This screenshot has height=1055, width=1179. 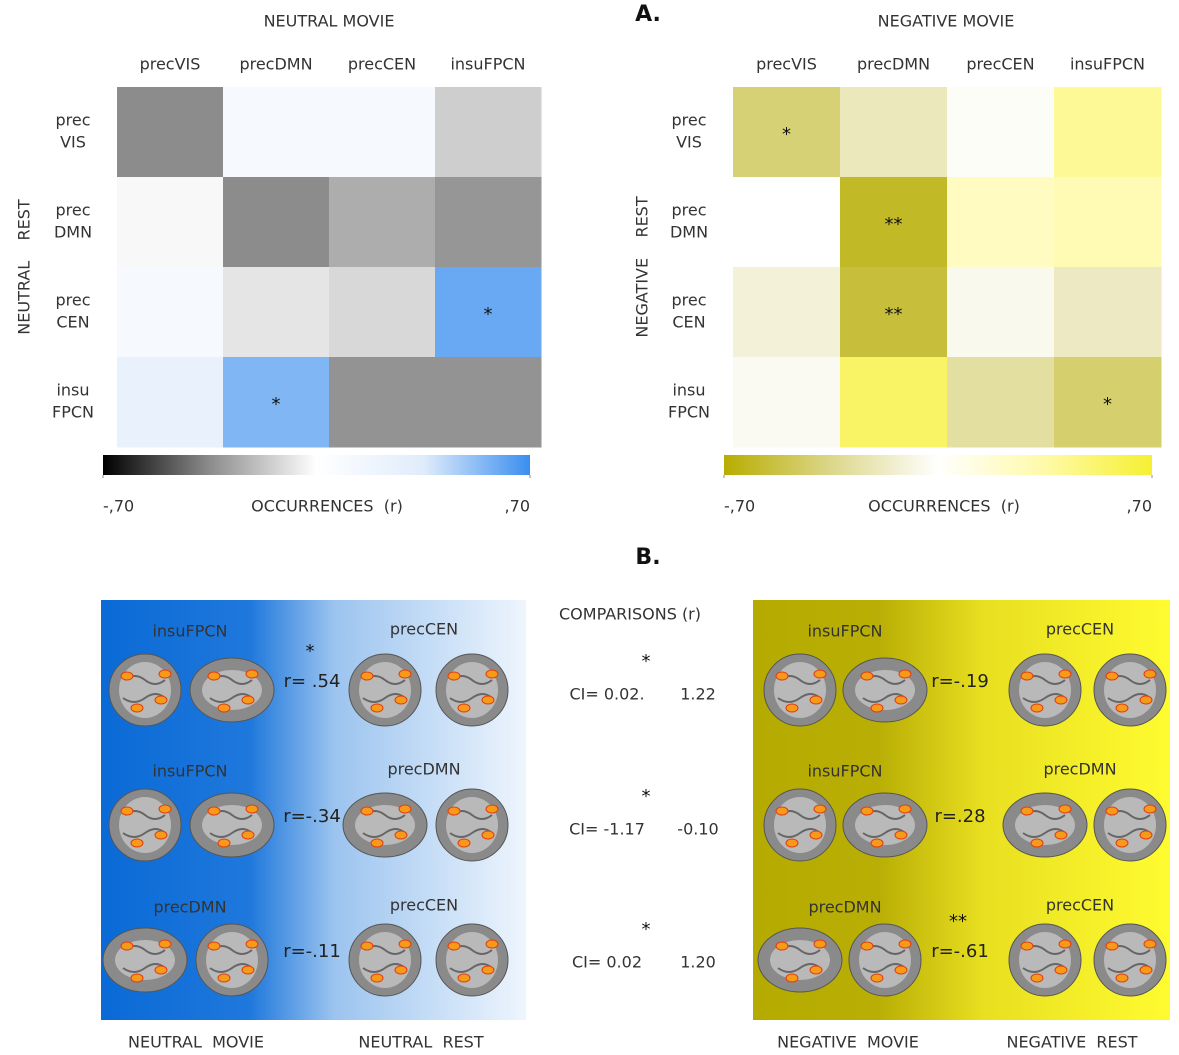 I want to click on row-label: DMN, so click(x=73, y=232).